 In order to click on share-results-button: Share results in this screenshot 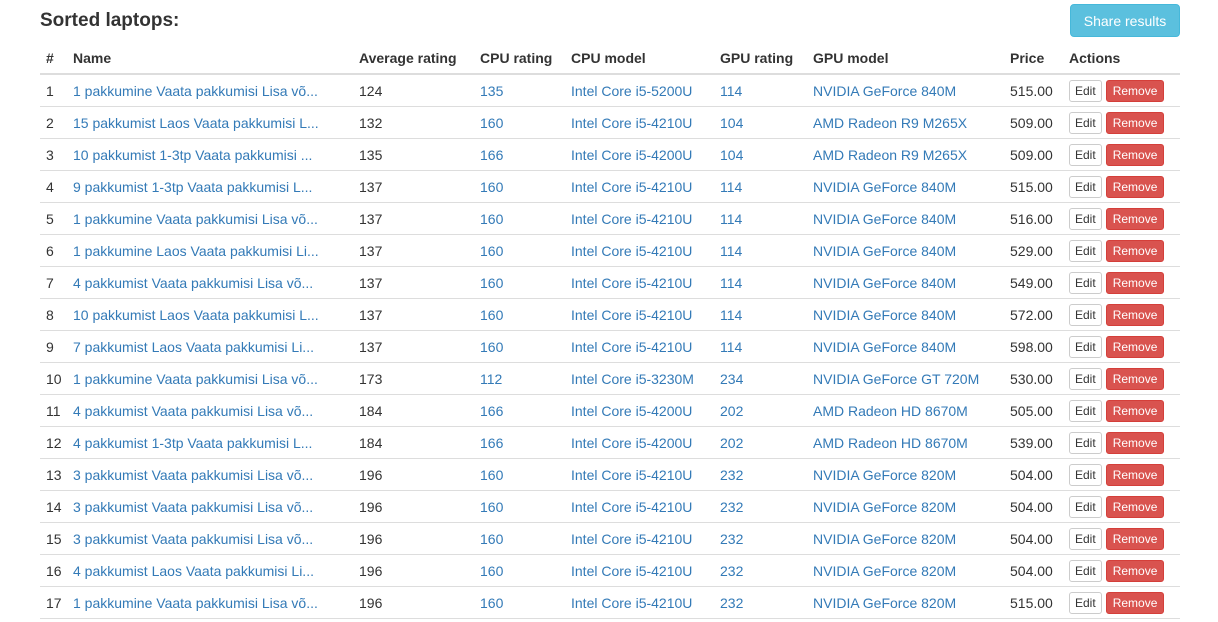, I will do `click(1125, 20)`.